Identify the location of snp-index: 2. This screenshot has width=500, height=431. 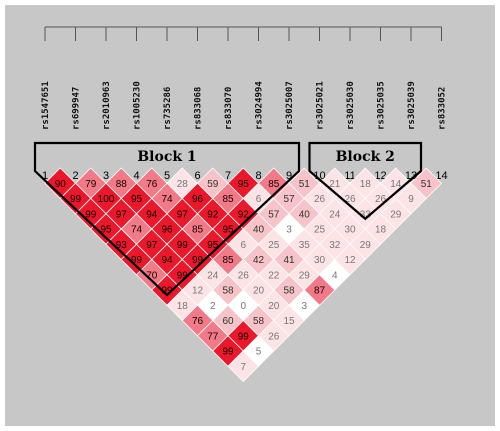
(75, 176).